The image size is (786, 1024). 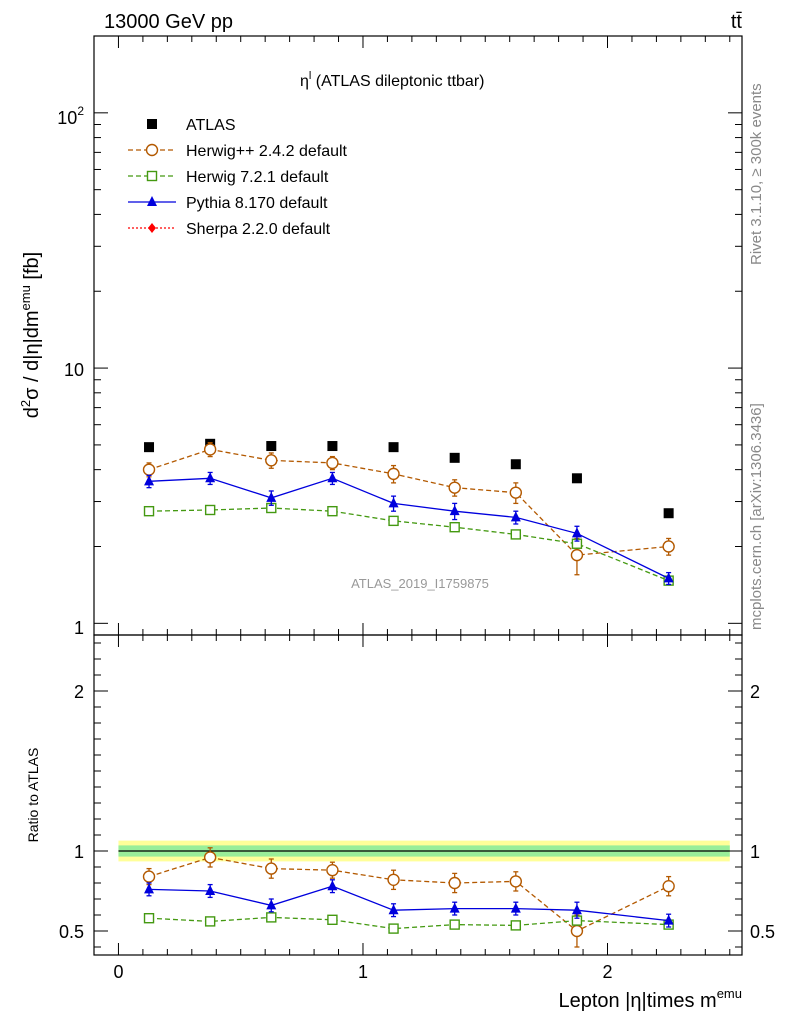 What do you see at coordinates (79, 628) in the screenshot?
I see `main-y-tick-label-1: 1` at bounding box center [79, 628].